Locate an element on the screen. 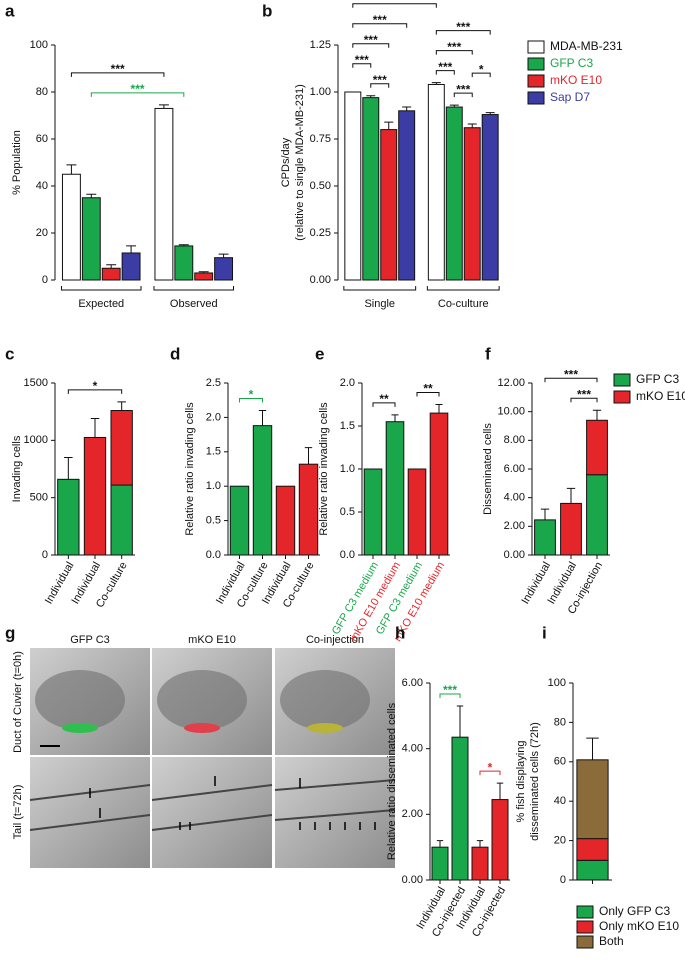  arrow is located at coordinates (232, 803).